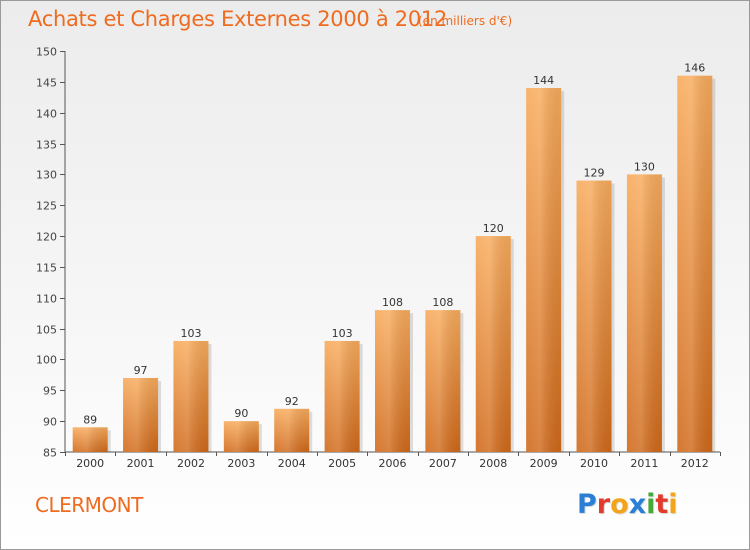  Describe the element at coordinates (619, 504) in the screenshot. I see `logo-letter: o` at that location.